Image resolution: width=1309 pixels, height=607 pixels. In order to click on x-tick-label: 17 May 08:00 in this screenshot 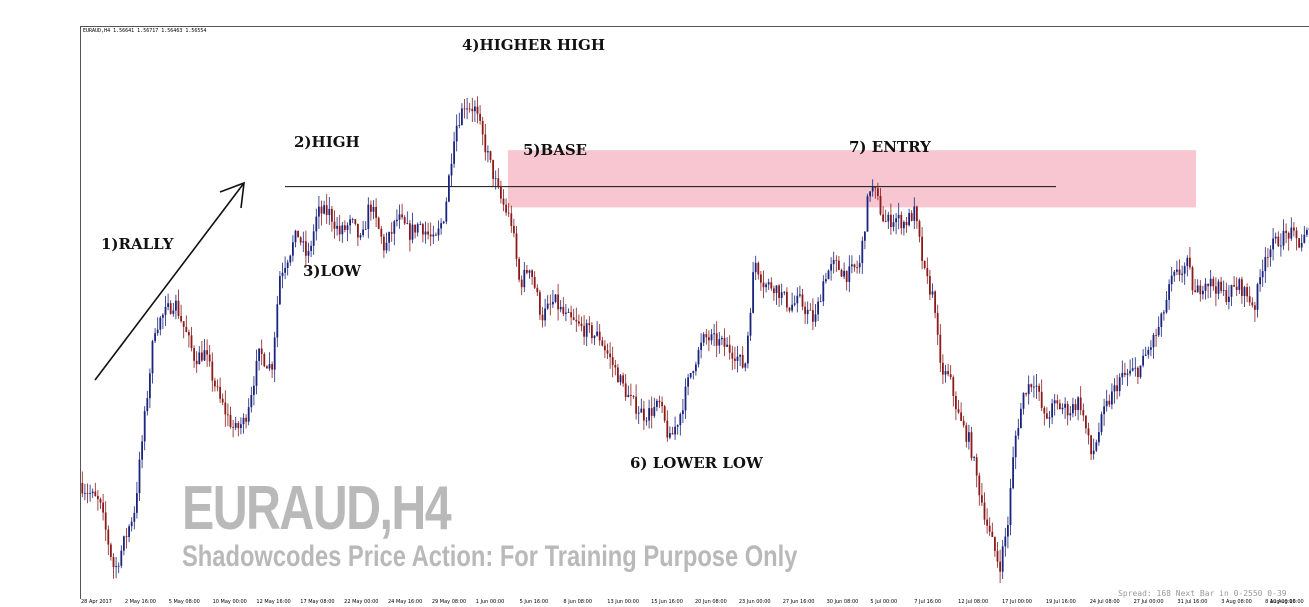, I will do `click(317, 602)`.